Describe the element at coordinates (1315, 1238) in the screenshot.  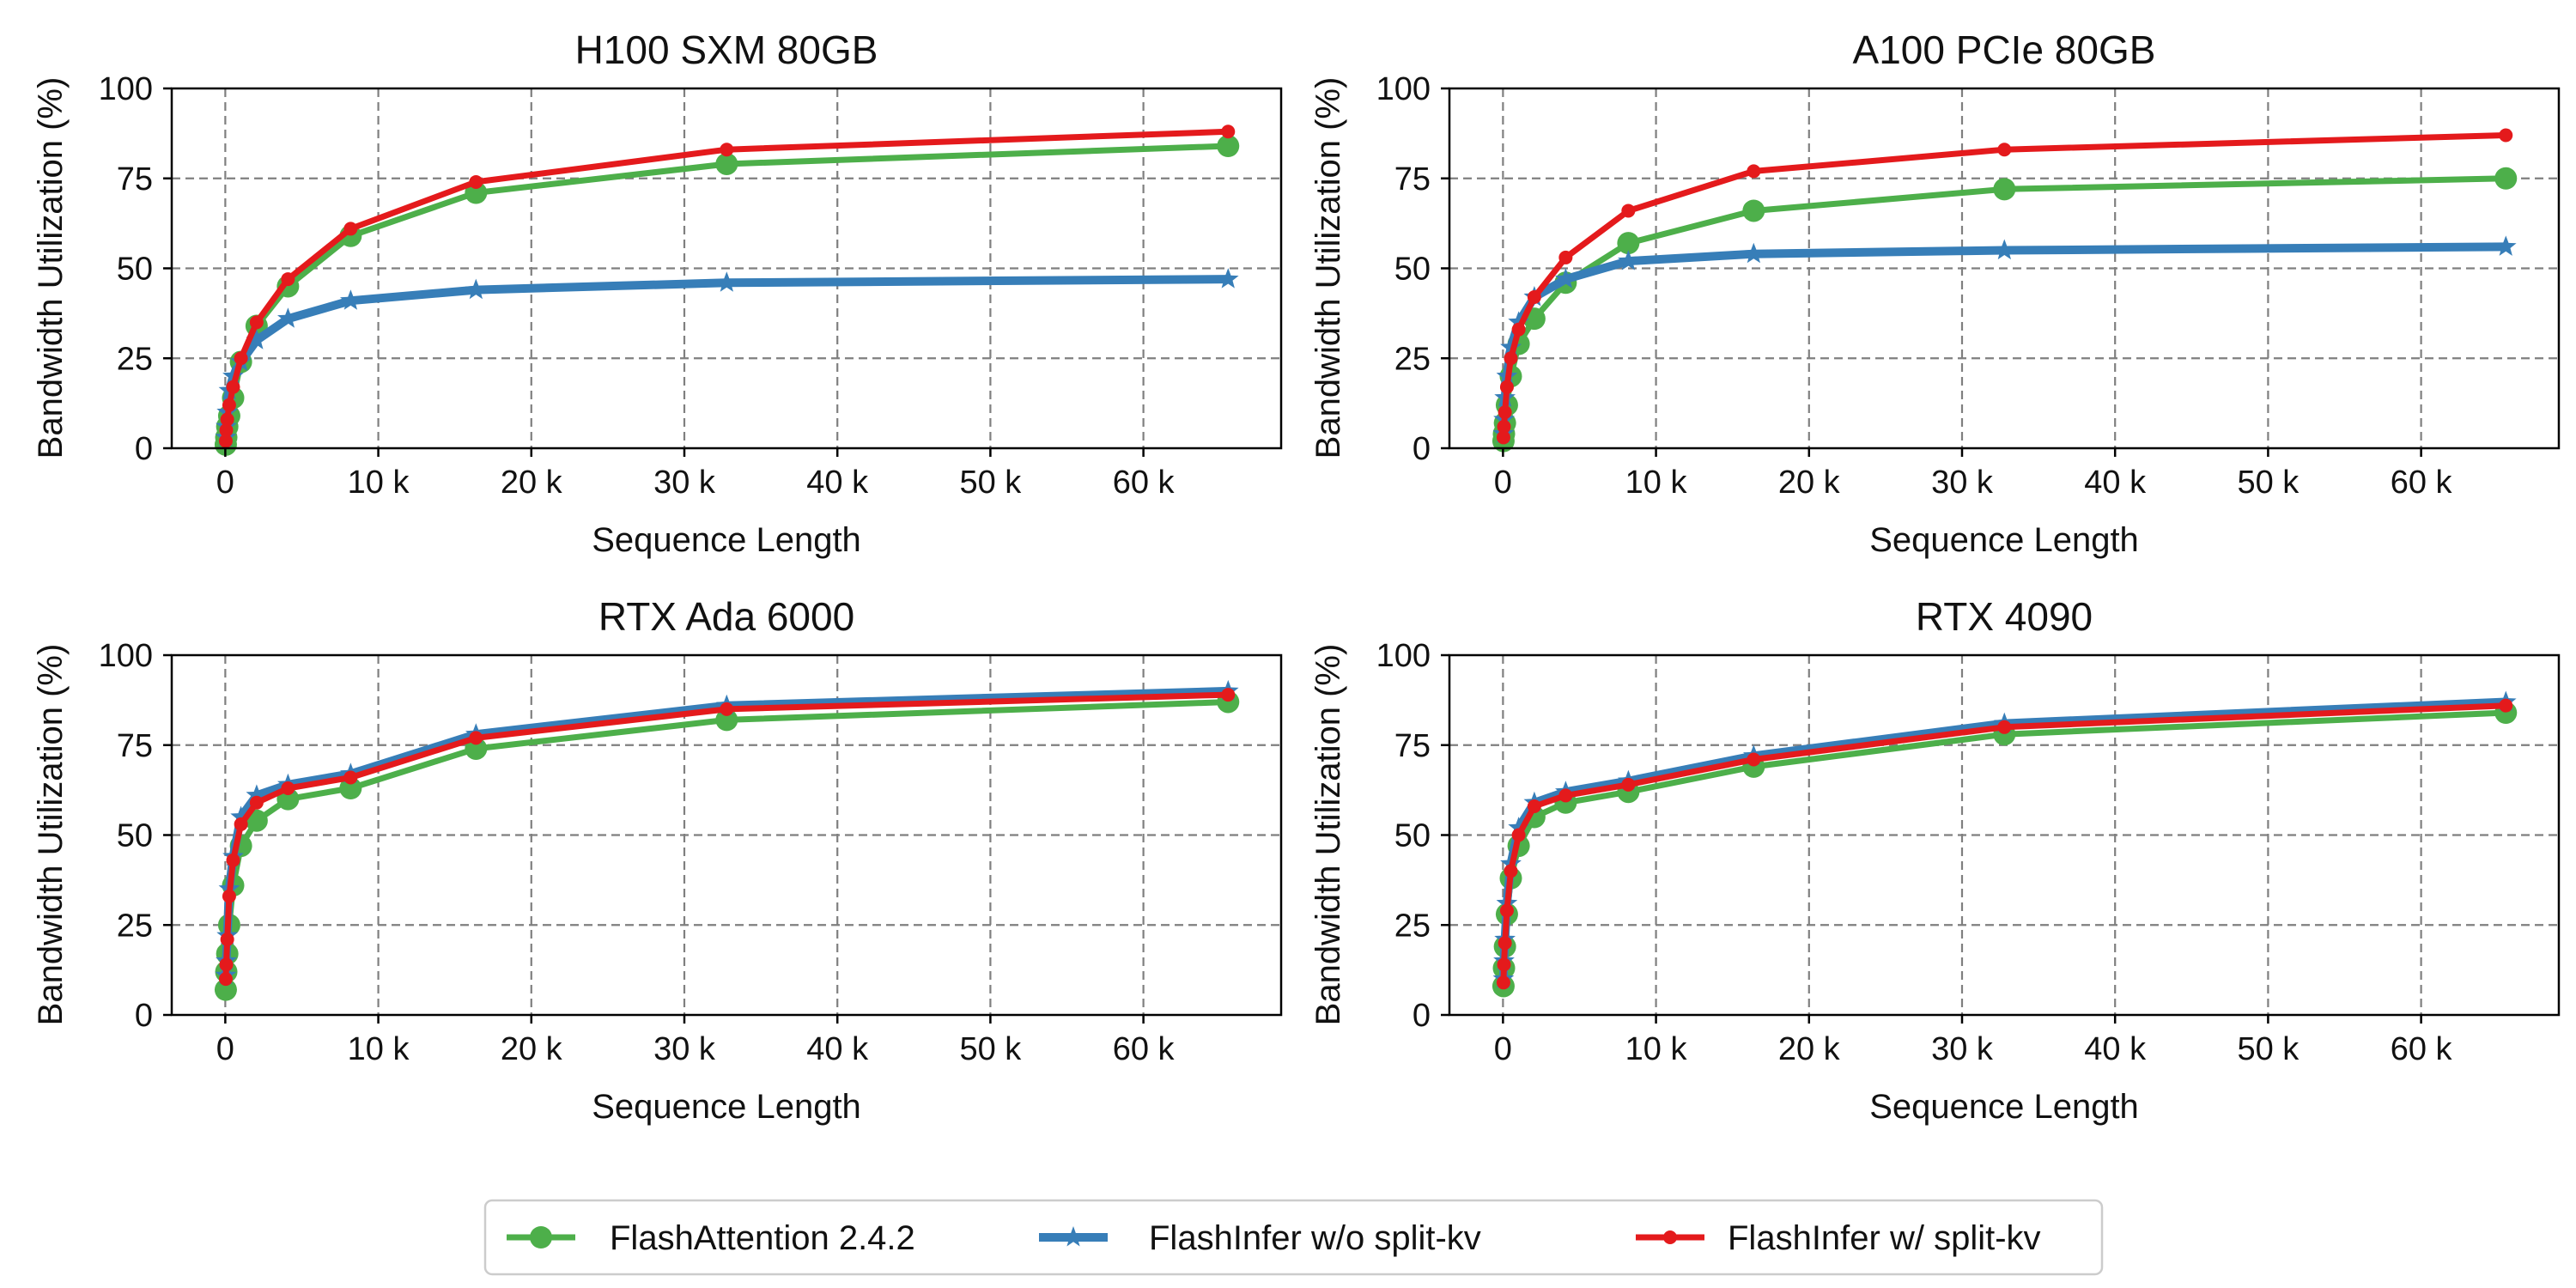
I see `legend-label: FlashInfer w/o split-kv` at that location.